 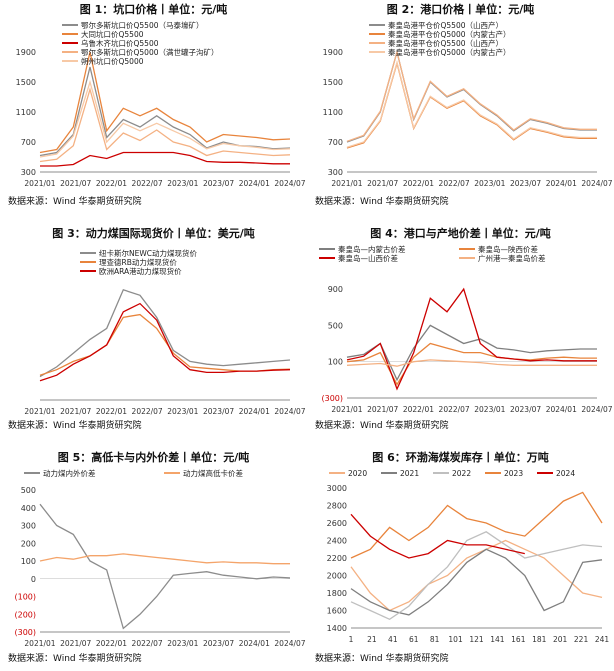 What do you see at coordinates (28, 508) in the screenshot?
I see `y-tick-label: 400` at bounding box center [28, 508].